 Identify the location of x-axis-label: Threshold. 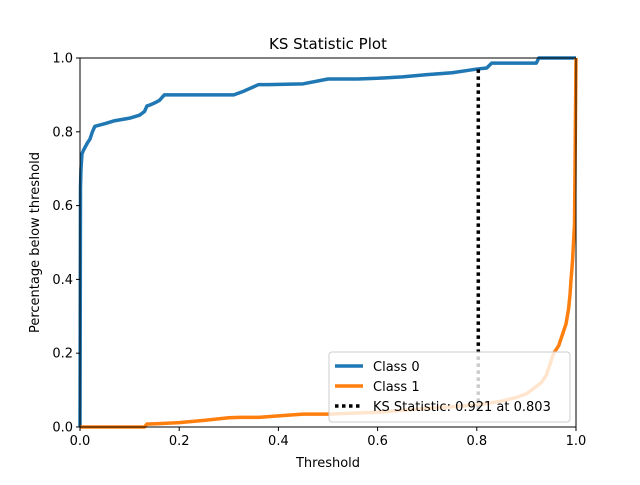
(327, 463).